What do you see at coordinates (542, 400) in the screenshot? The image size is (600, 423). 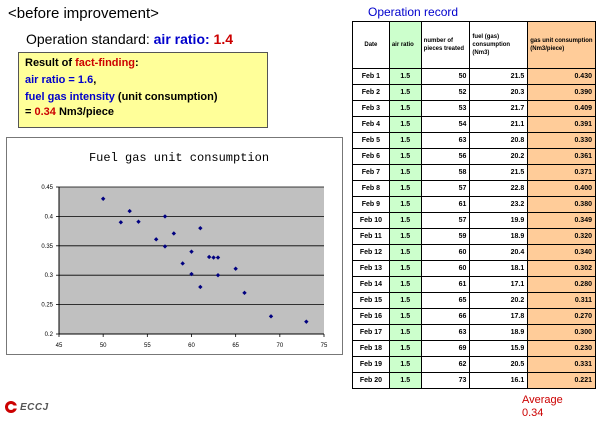 I see `average-label: Average` at bounding box center [542, 400].